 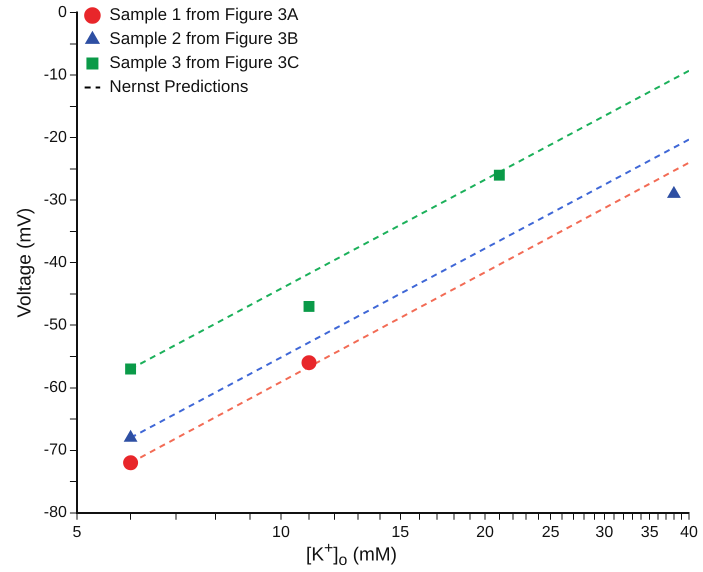 What do you see at coordinates (56, 387) in the screenshot?
I see `y-tick-label: -60` at bounding box center [56, 387].